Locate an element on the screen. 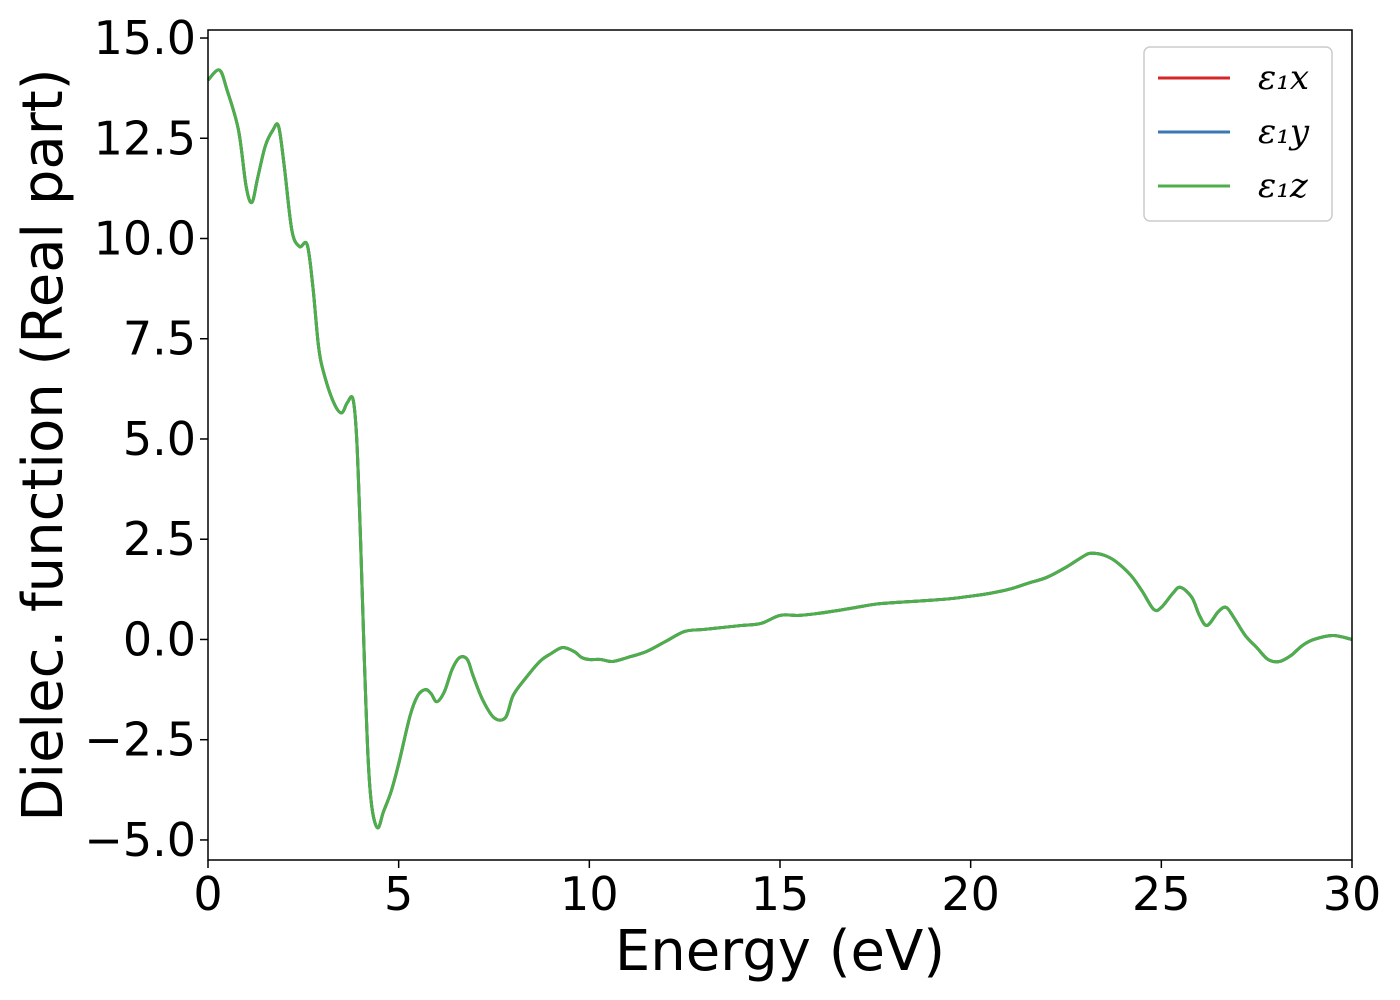  legend-box is located at coordinates (1238, 134).